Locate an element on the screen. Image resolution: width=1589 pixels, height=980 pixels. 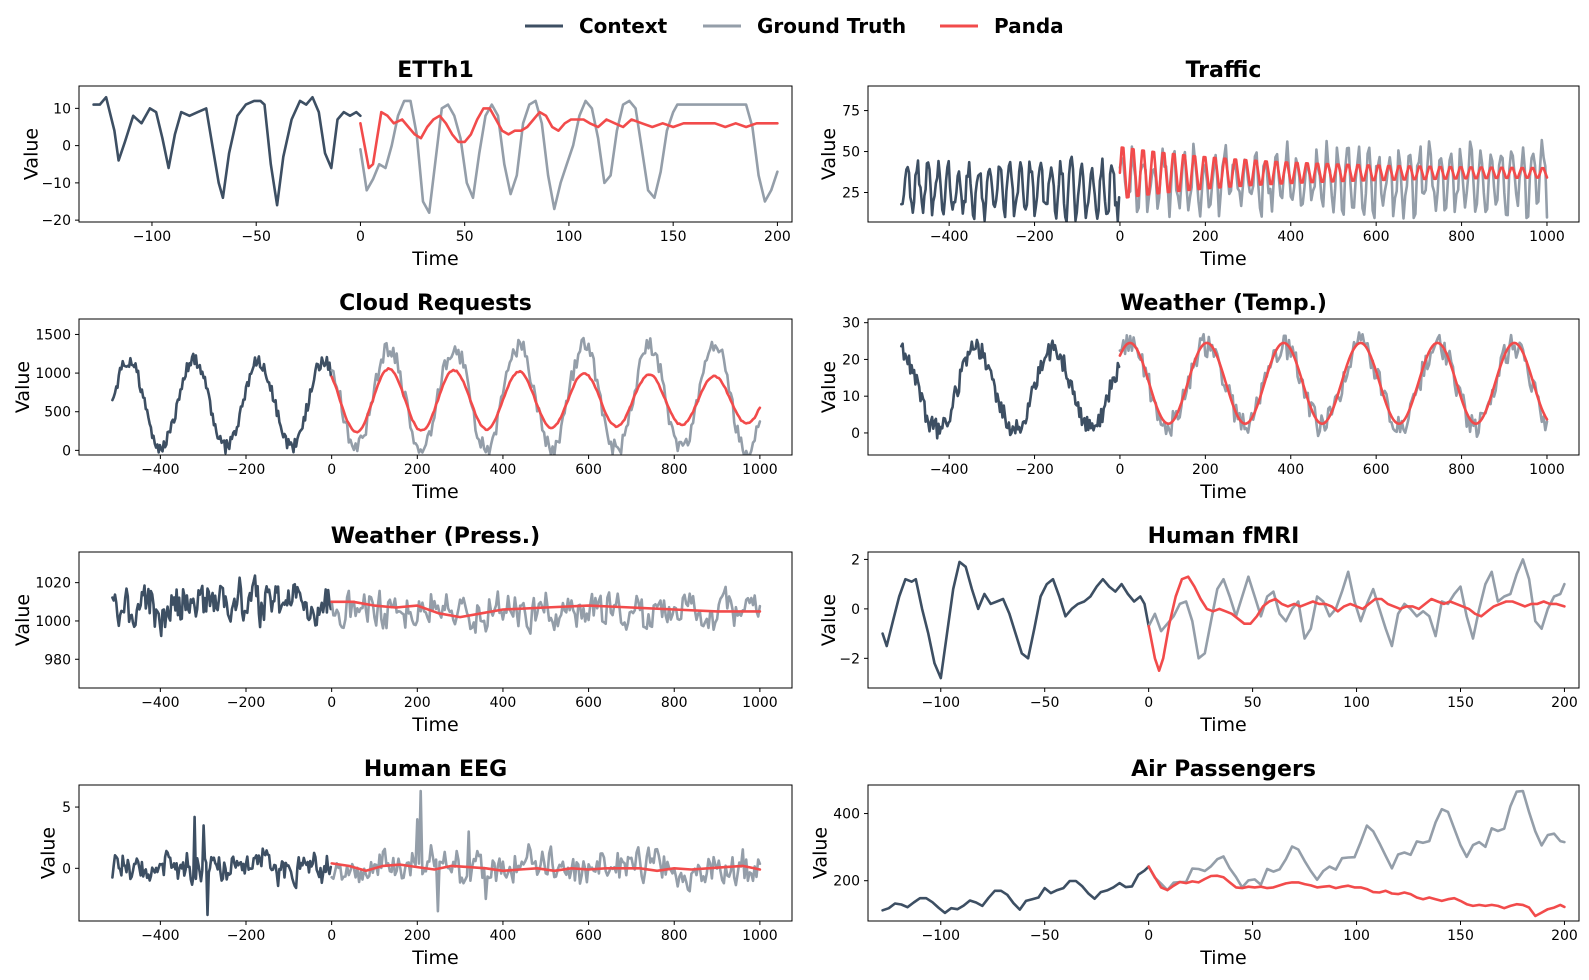
y-tick-label: 75 is located at coordinates (851, 112).